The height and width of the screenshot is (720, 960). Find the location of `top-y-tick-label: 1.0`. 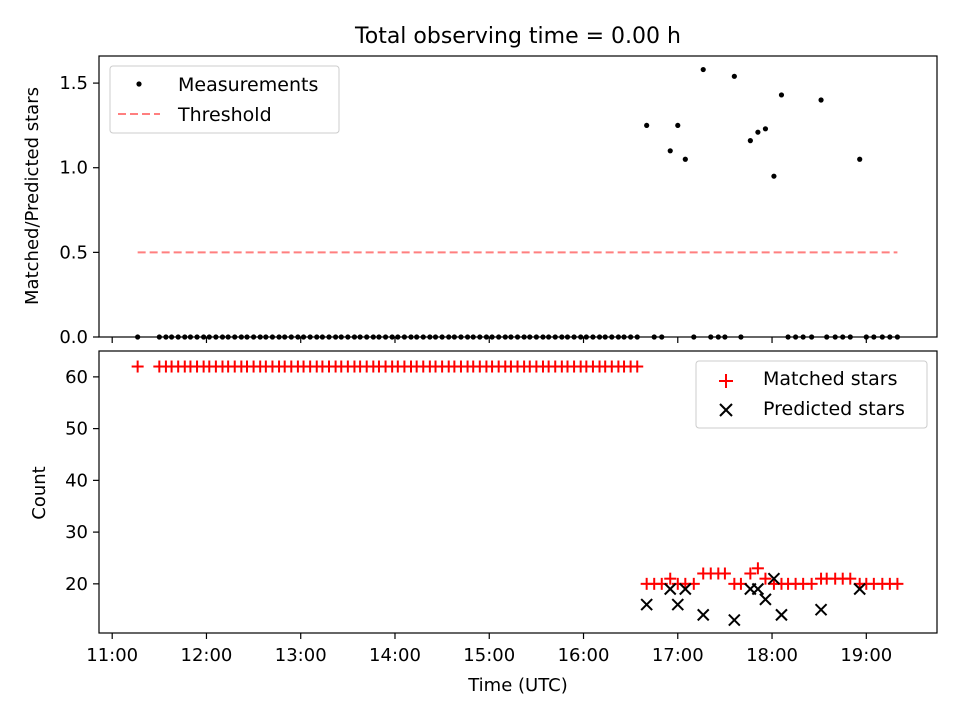

top-y-tick-label: 1.0 is located at coordinates (73, 168).